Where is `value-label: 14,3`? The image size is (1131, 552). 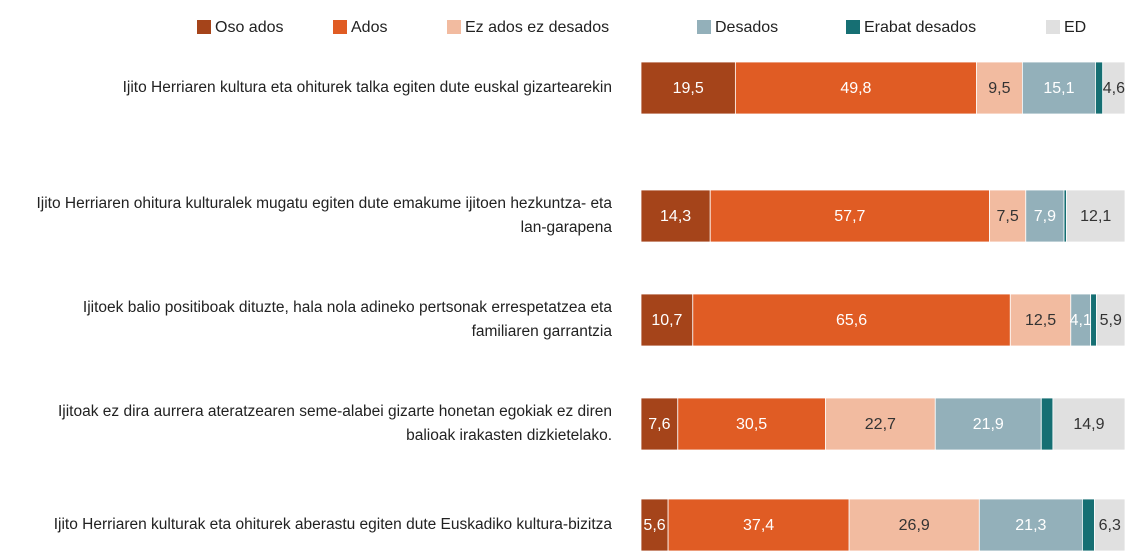
value-label: 14,3 is located at coordinates (675, 216).